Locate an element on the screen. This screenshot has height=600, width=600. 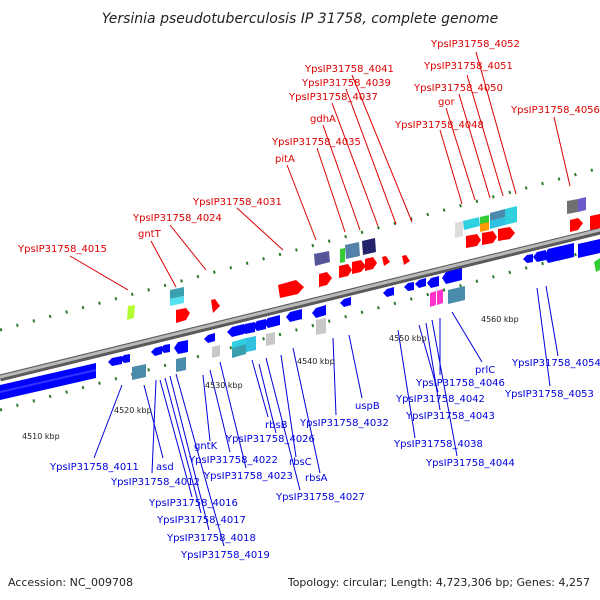
forward-gene-label: pitA is located at coordinates (285, 159).